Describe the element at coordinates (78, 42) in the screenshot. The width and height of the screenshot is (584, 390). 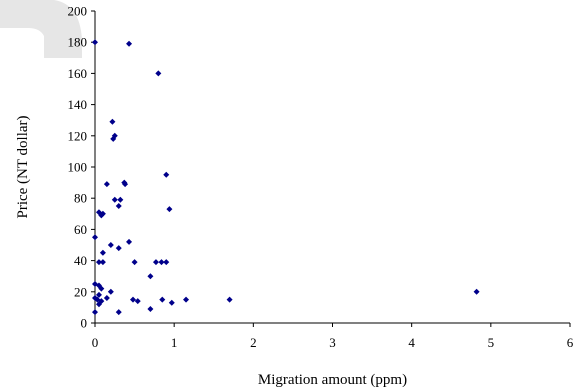
I see `y-tick-label: 180` at that location.